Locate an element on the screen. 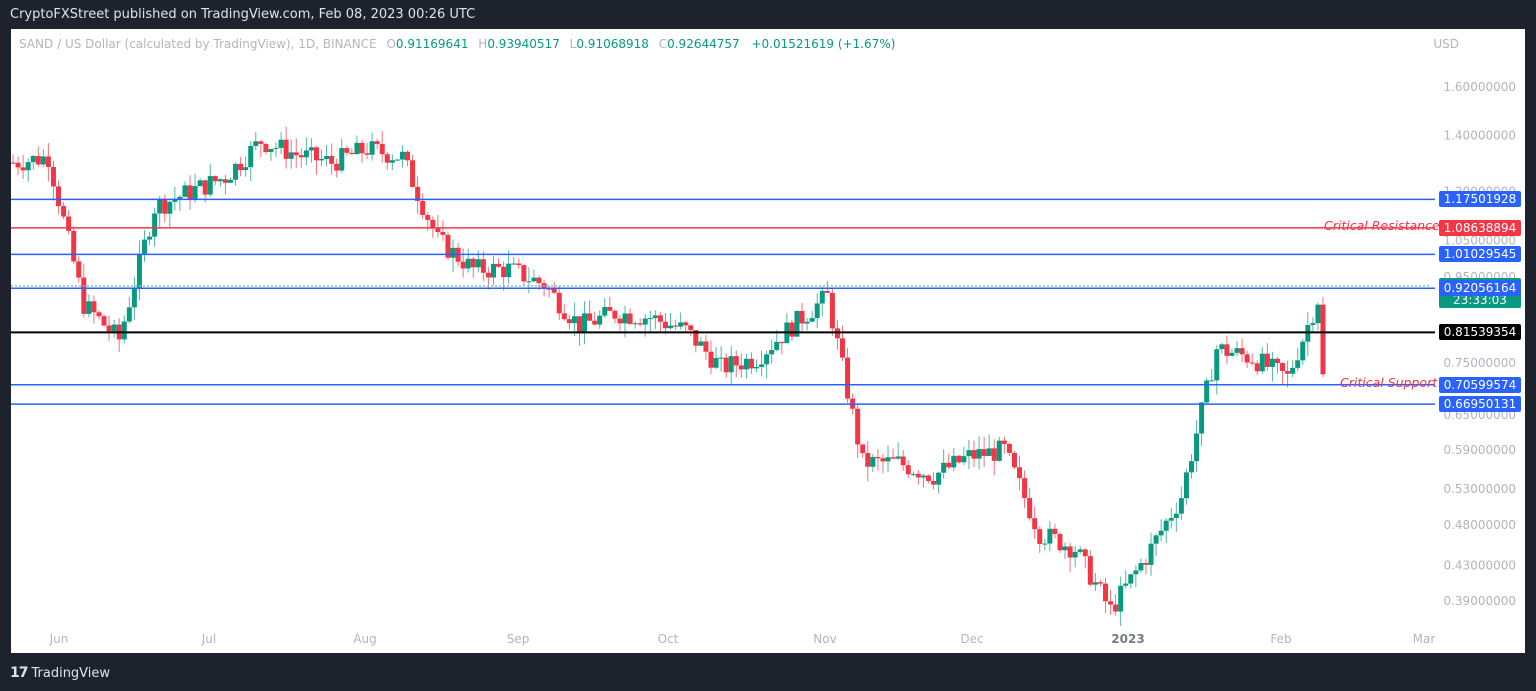 The height and width of the screenshot is (691, 1536). currency-label: USD is located at coordinates (1446, 44).